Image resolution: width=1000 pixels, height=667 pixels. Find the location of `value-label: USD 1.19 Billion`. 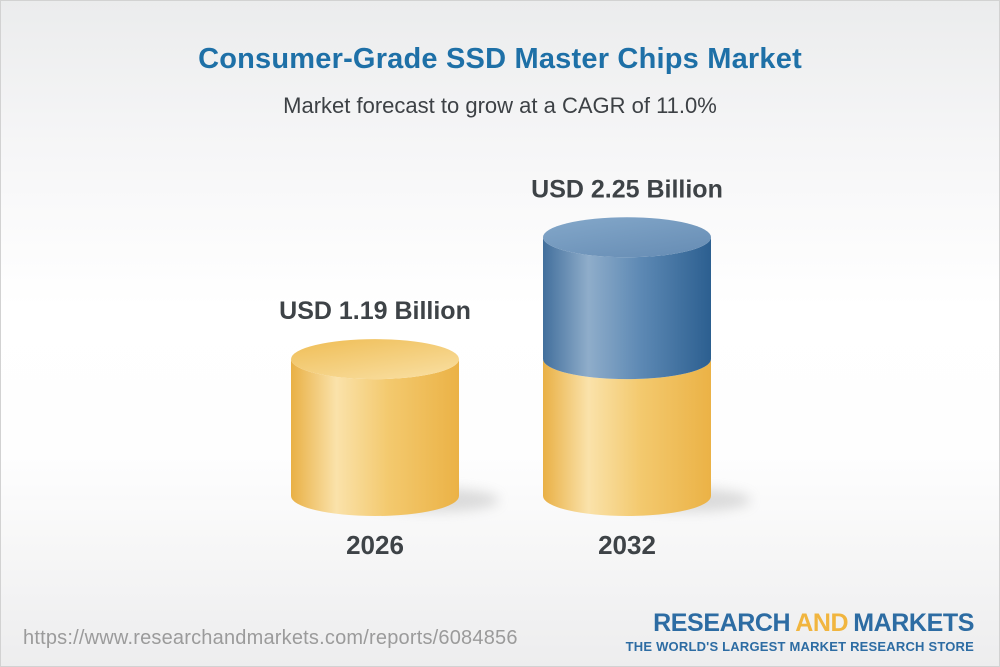

value-label: USD 1.19 Billion is located at coordinates (375, 311).